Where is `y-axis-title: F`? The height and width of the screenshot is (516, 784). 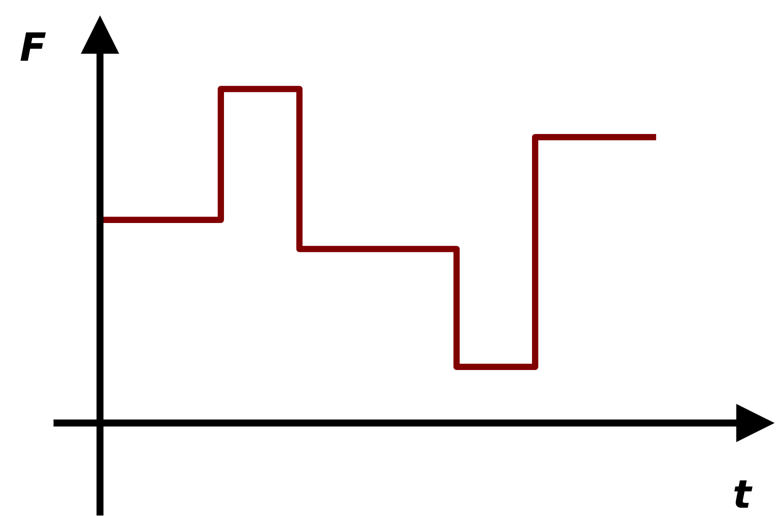 y-axis-title: F is located at coordinates (33, 46).